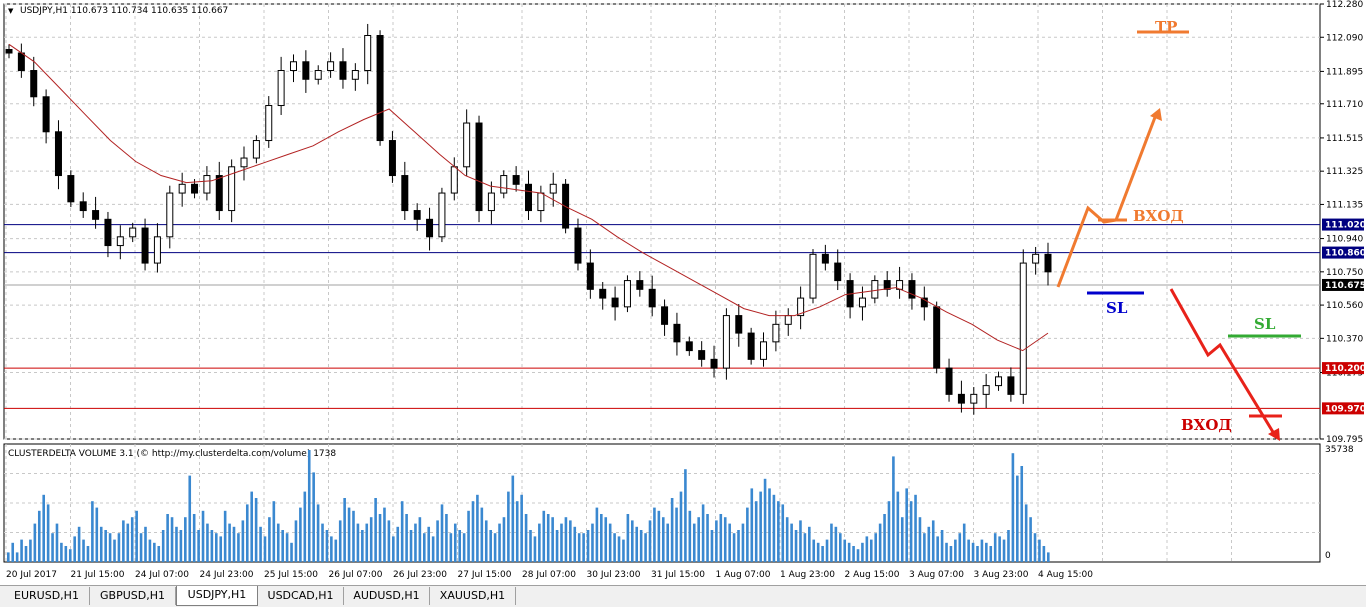 Image resolution: width=1366 pixels, height=607 pixels. What do you see at coordinates (387, 596) in the screenshot?
I see `tab-audusd-h1: AUDUSD,H1` at bounding box center [387, 596].